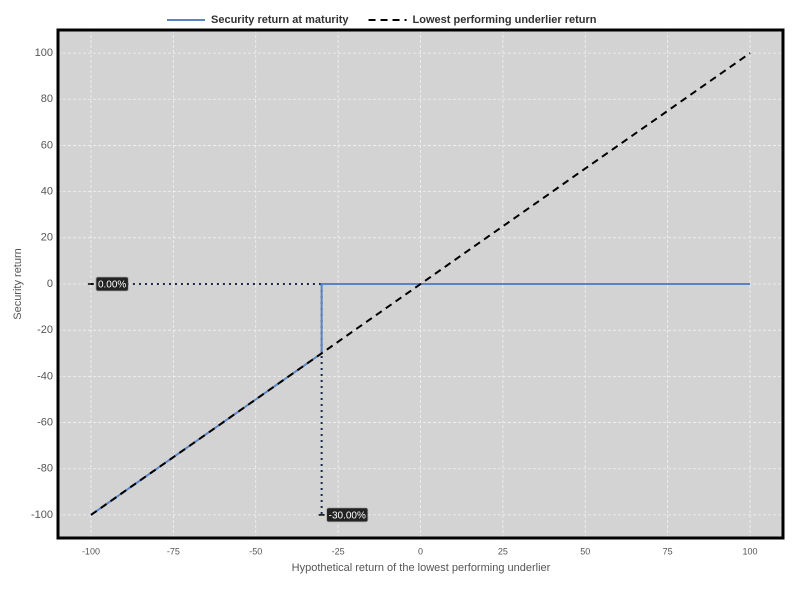  I want to click on x-tick-label: 25, so click(503, 551).